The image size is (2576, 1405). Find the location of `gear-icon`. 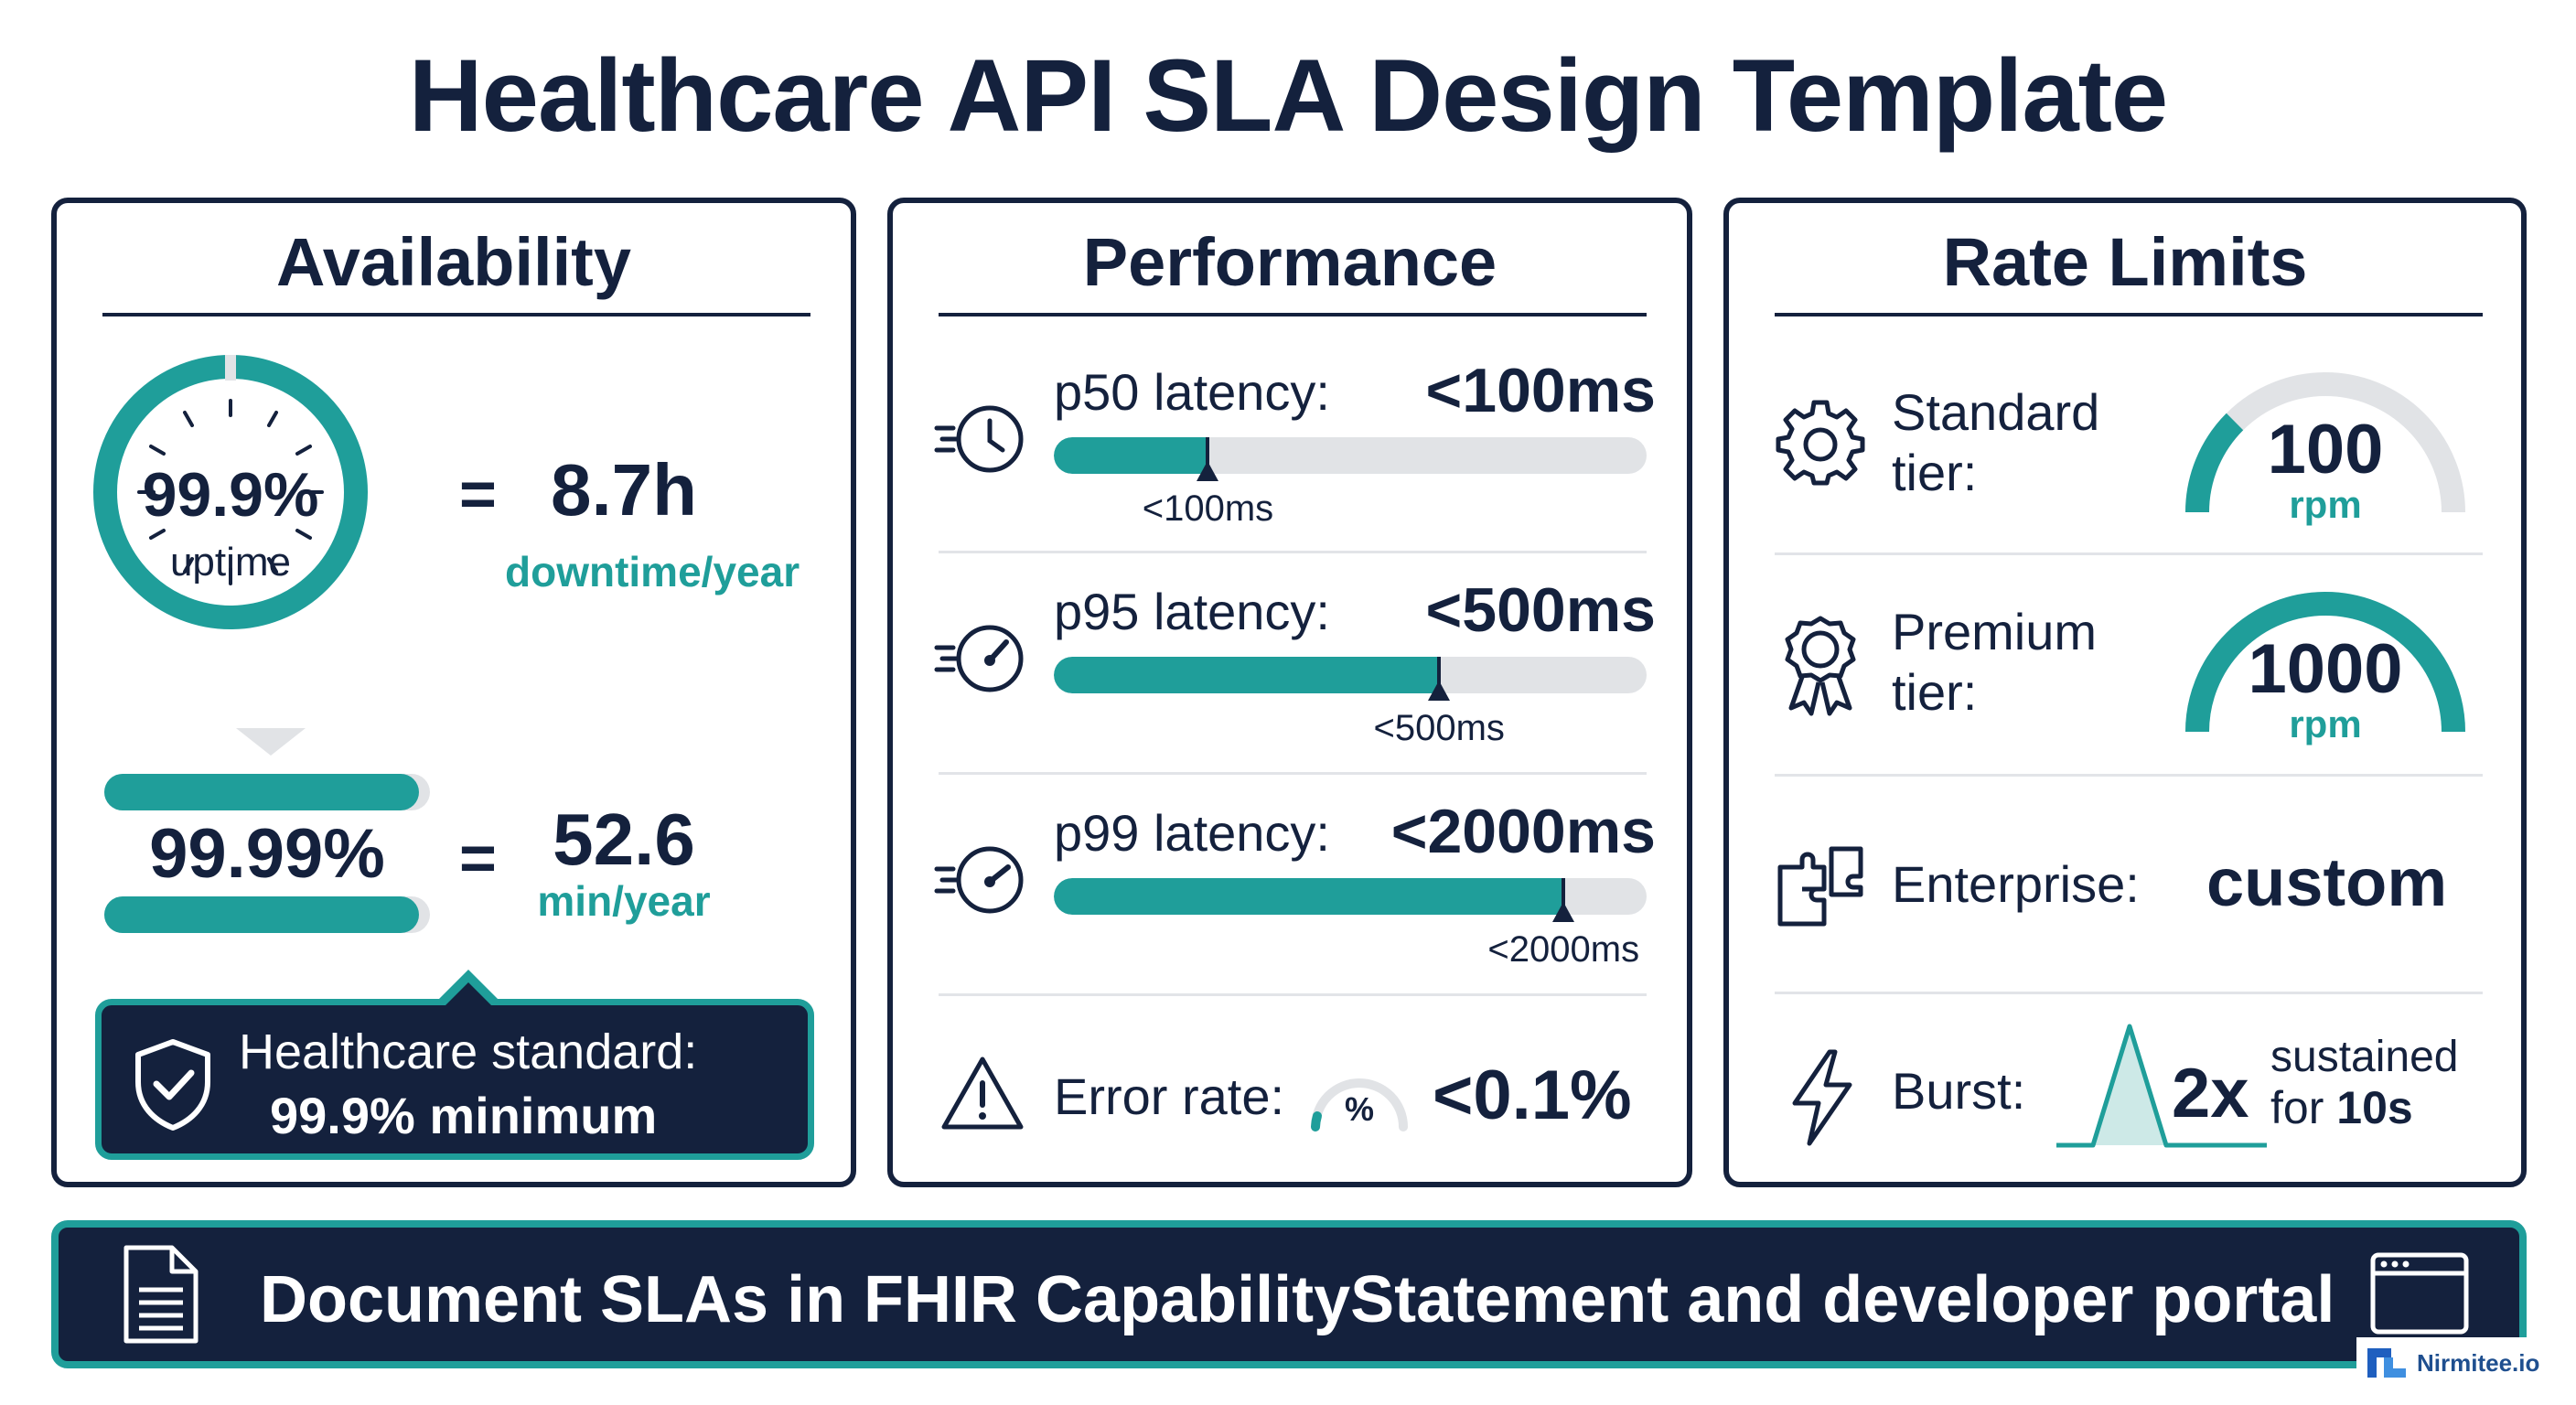

gear-icon is located at coordinates (1821, 443).